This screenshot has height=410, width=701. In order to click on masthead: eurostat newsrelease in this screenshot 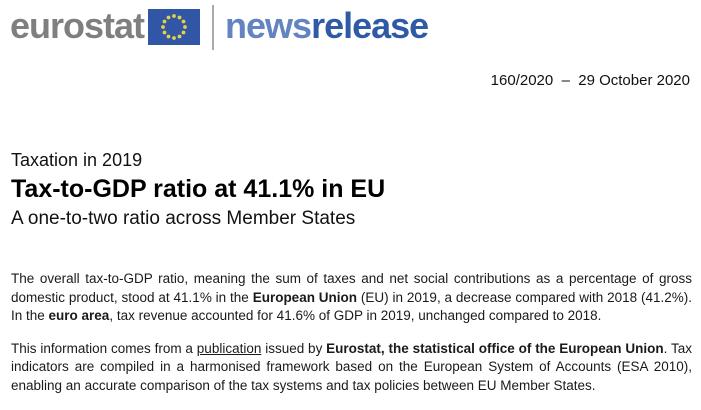, I will do `click(350, 25)`.